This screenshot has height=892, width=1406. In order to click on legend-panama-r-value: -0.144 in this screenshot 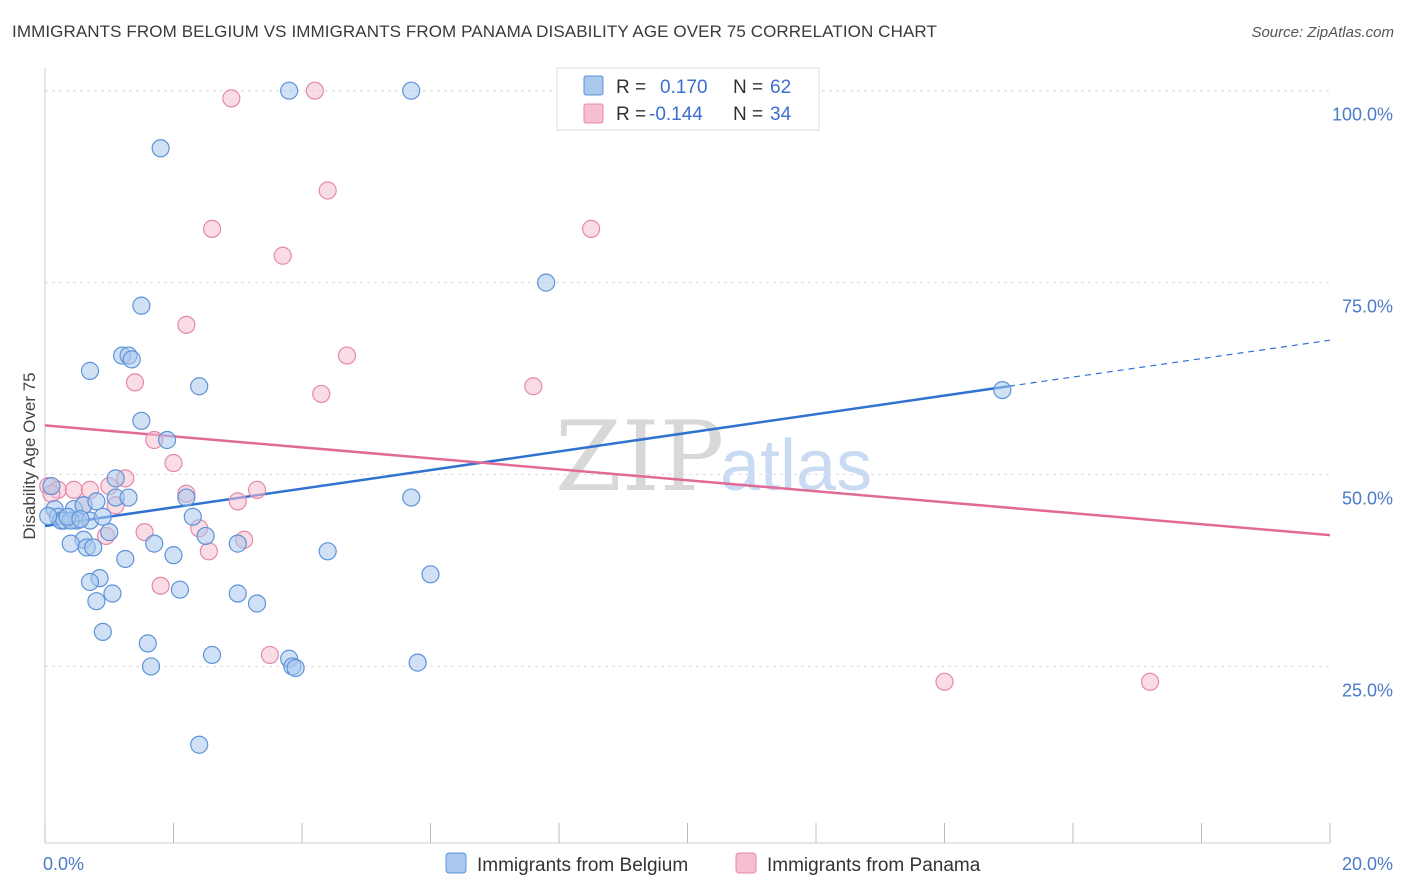, I will do `click(676, 114)`.